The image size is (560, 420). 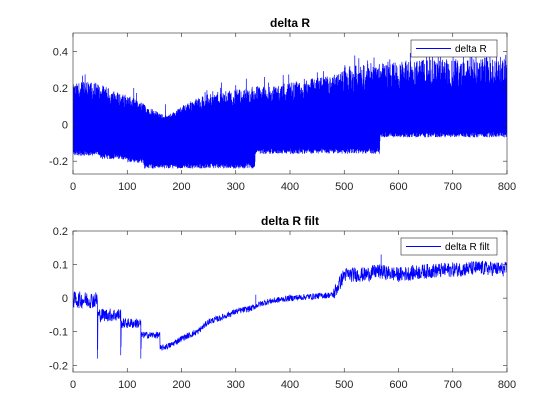 What do you see at coordinates (58, 333) in the screenshot?
I see `y-tick-label: -0.1` at bounding box center [58, 333].